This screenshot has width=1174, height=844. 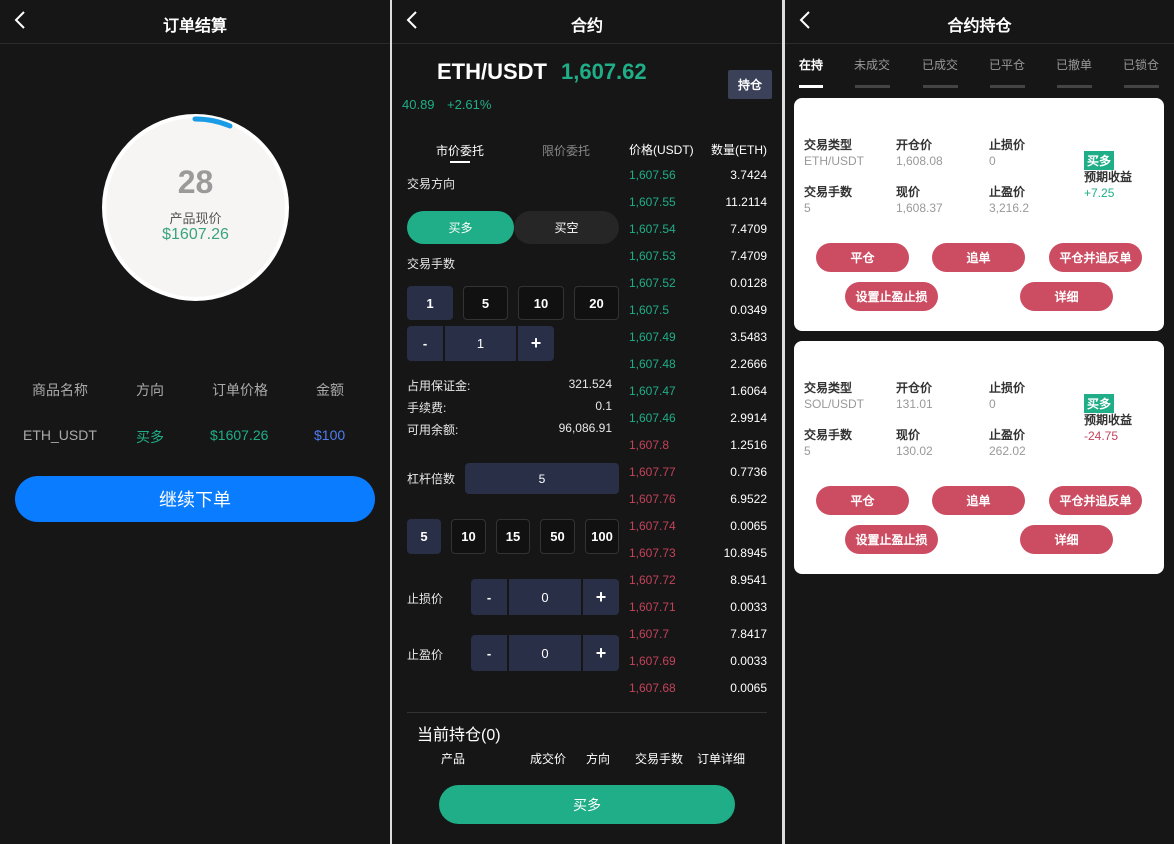 I want to click on leverage-input: 5, so click(x=542, y=478).